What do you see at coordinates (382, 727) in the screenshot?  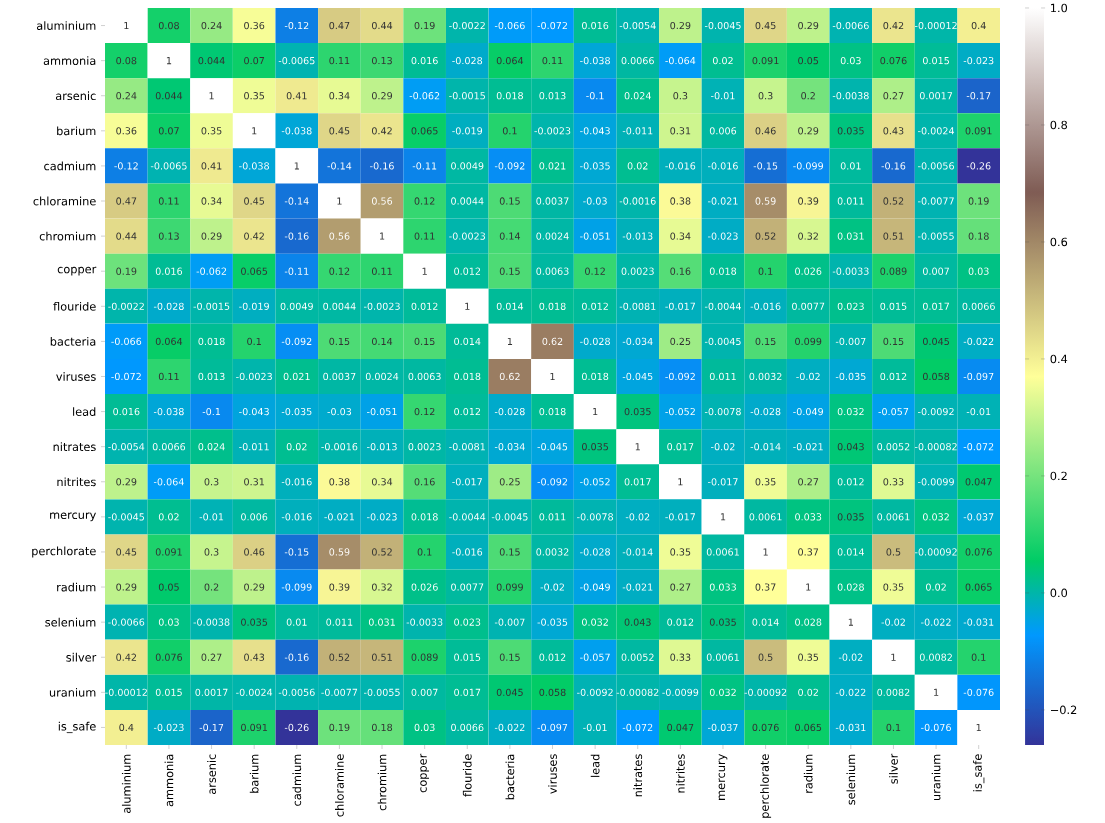 I see `data-label: 0.18` at bounding box center [382, 727].